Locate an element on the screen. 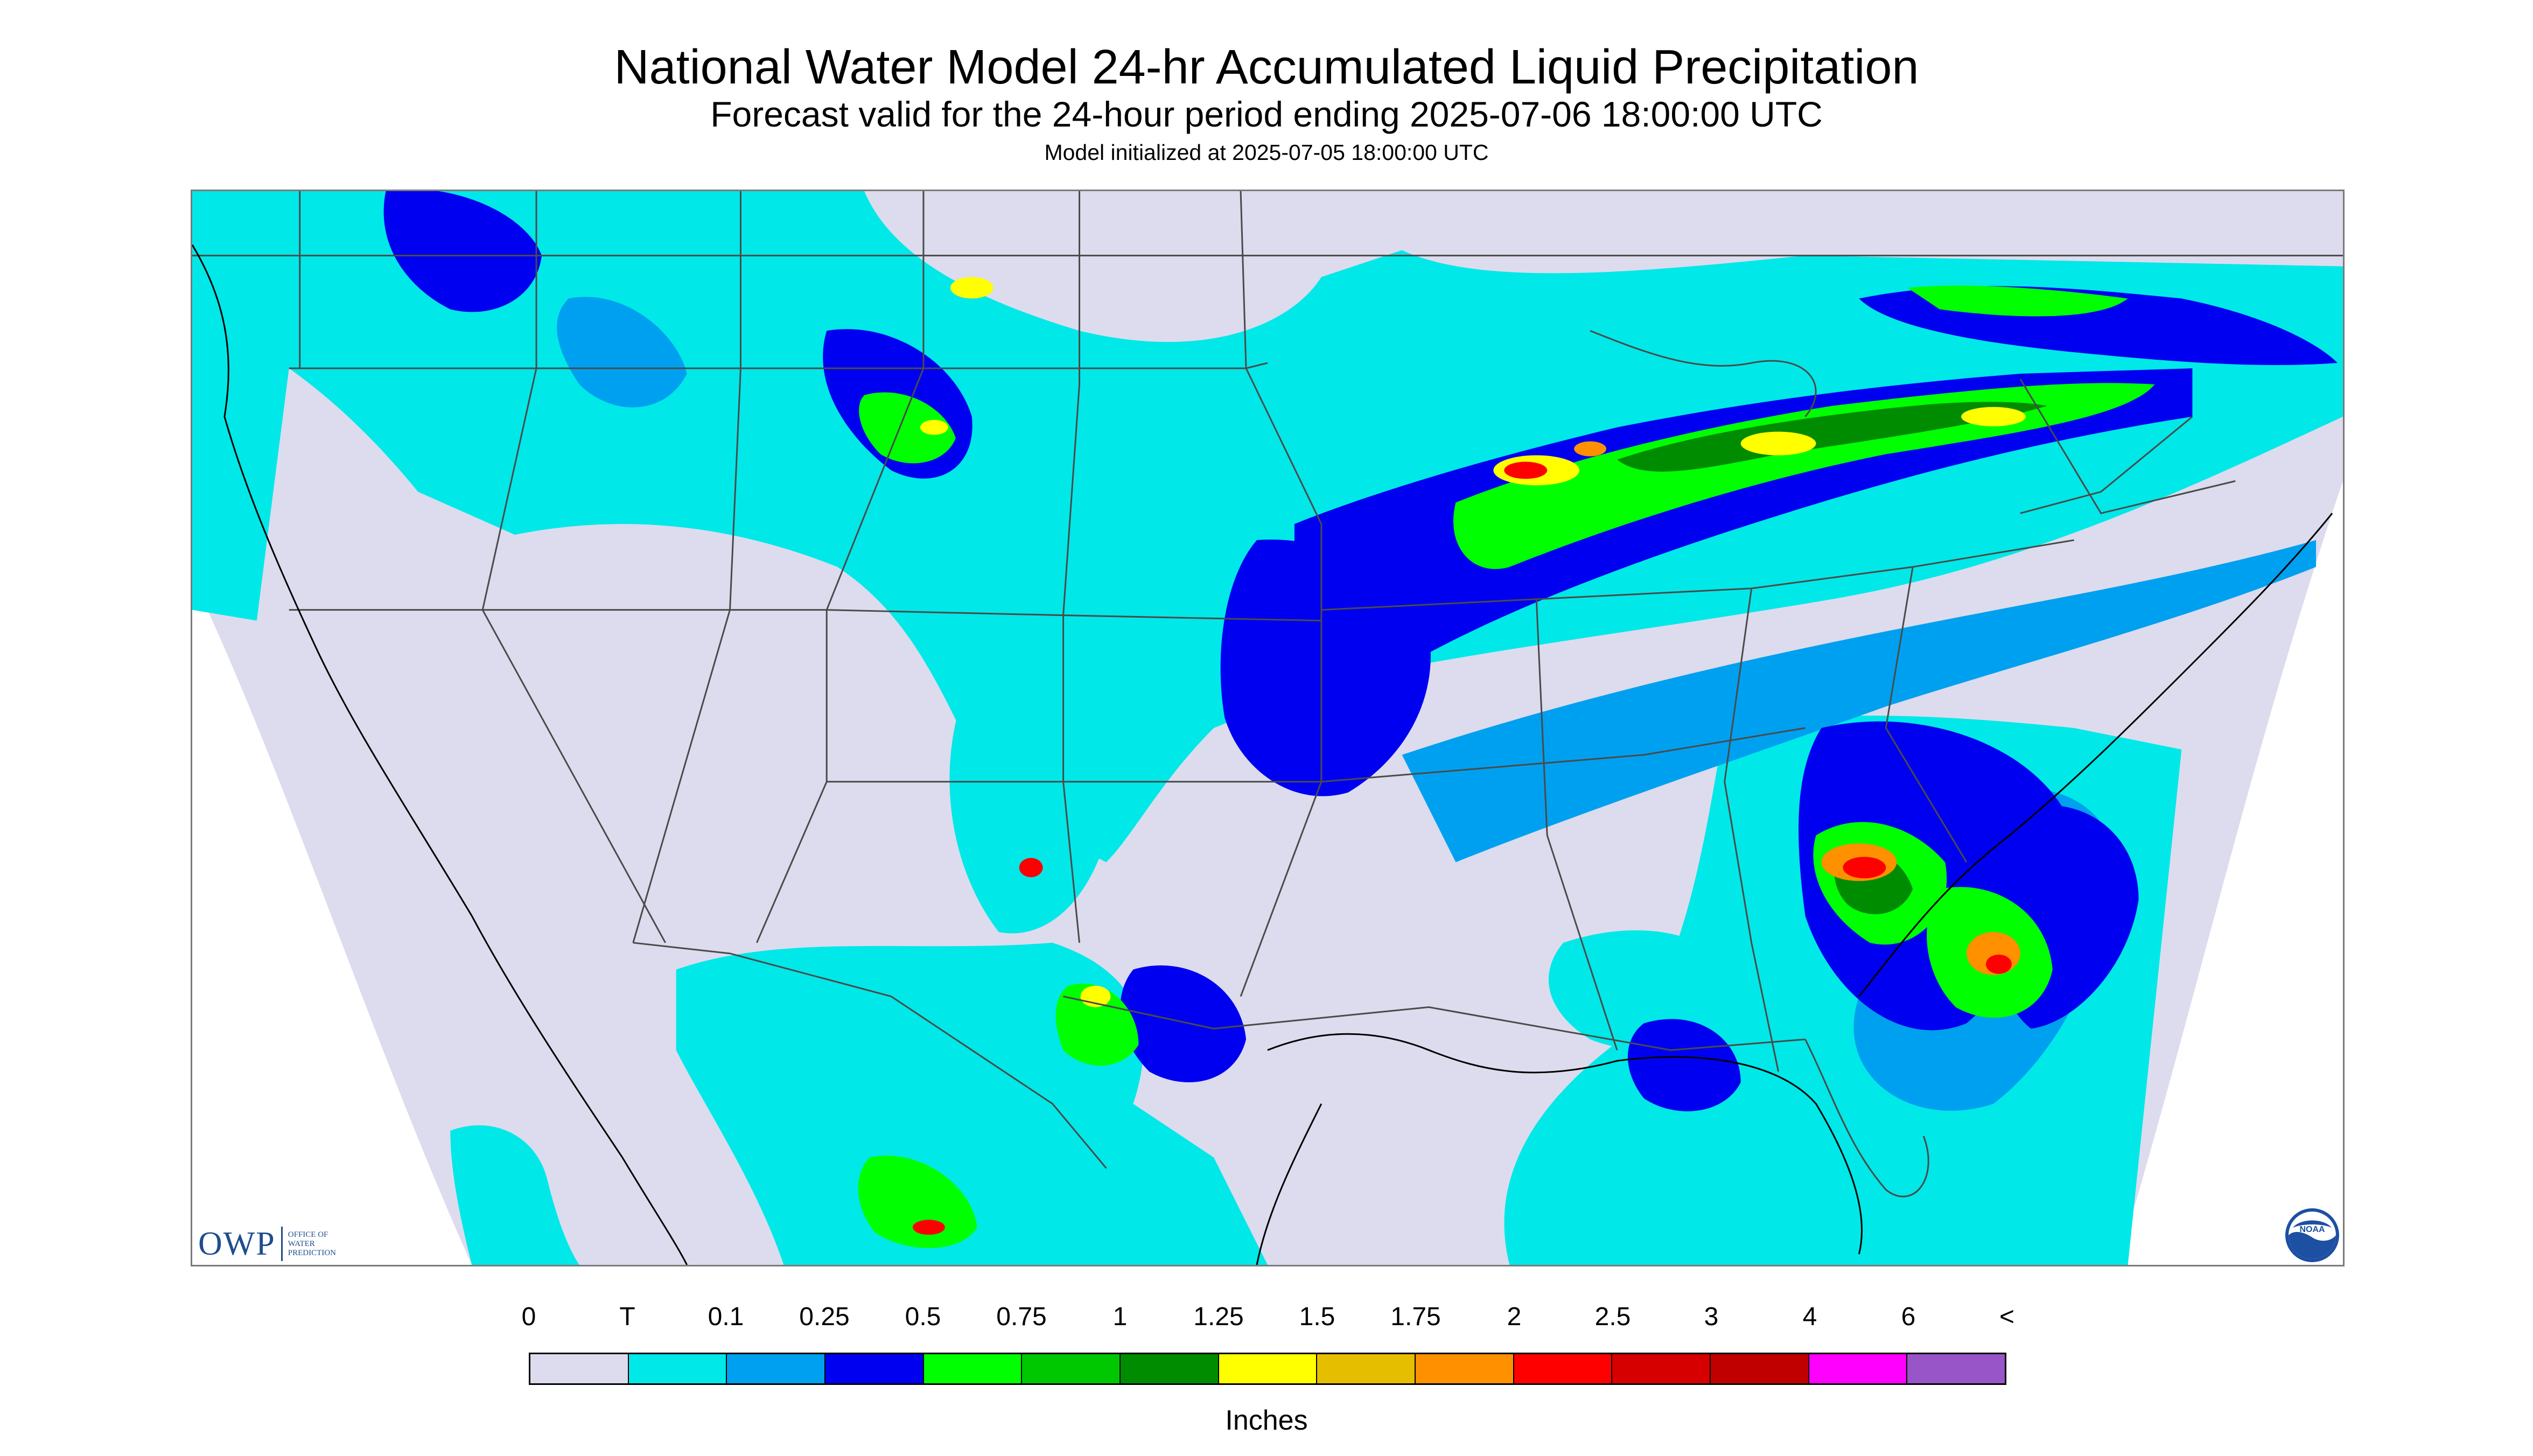  legend-label: T is located at coordinates (627, 1317).